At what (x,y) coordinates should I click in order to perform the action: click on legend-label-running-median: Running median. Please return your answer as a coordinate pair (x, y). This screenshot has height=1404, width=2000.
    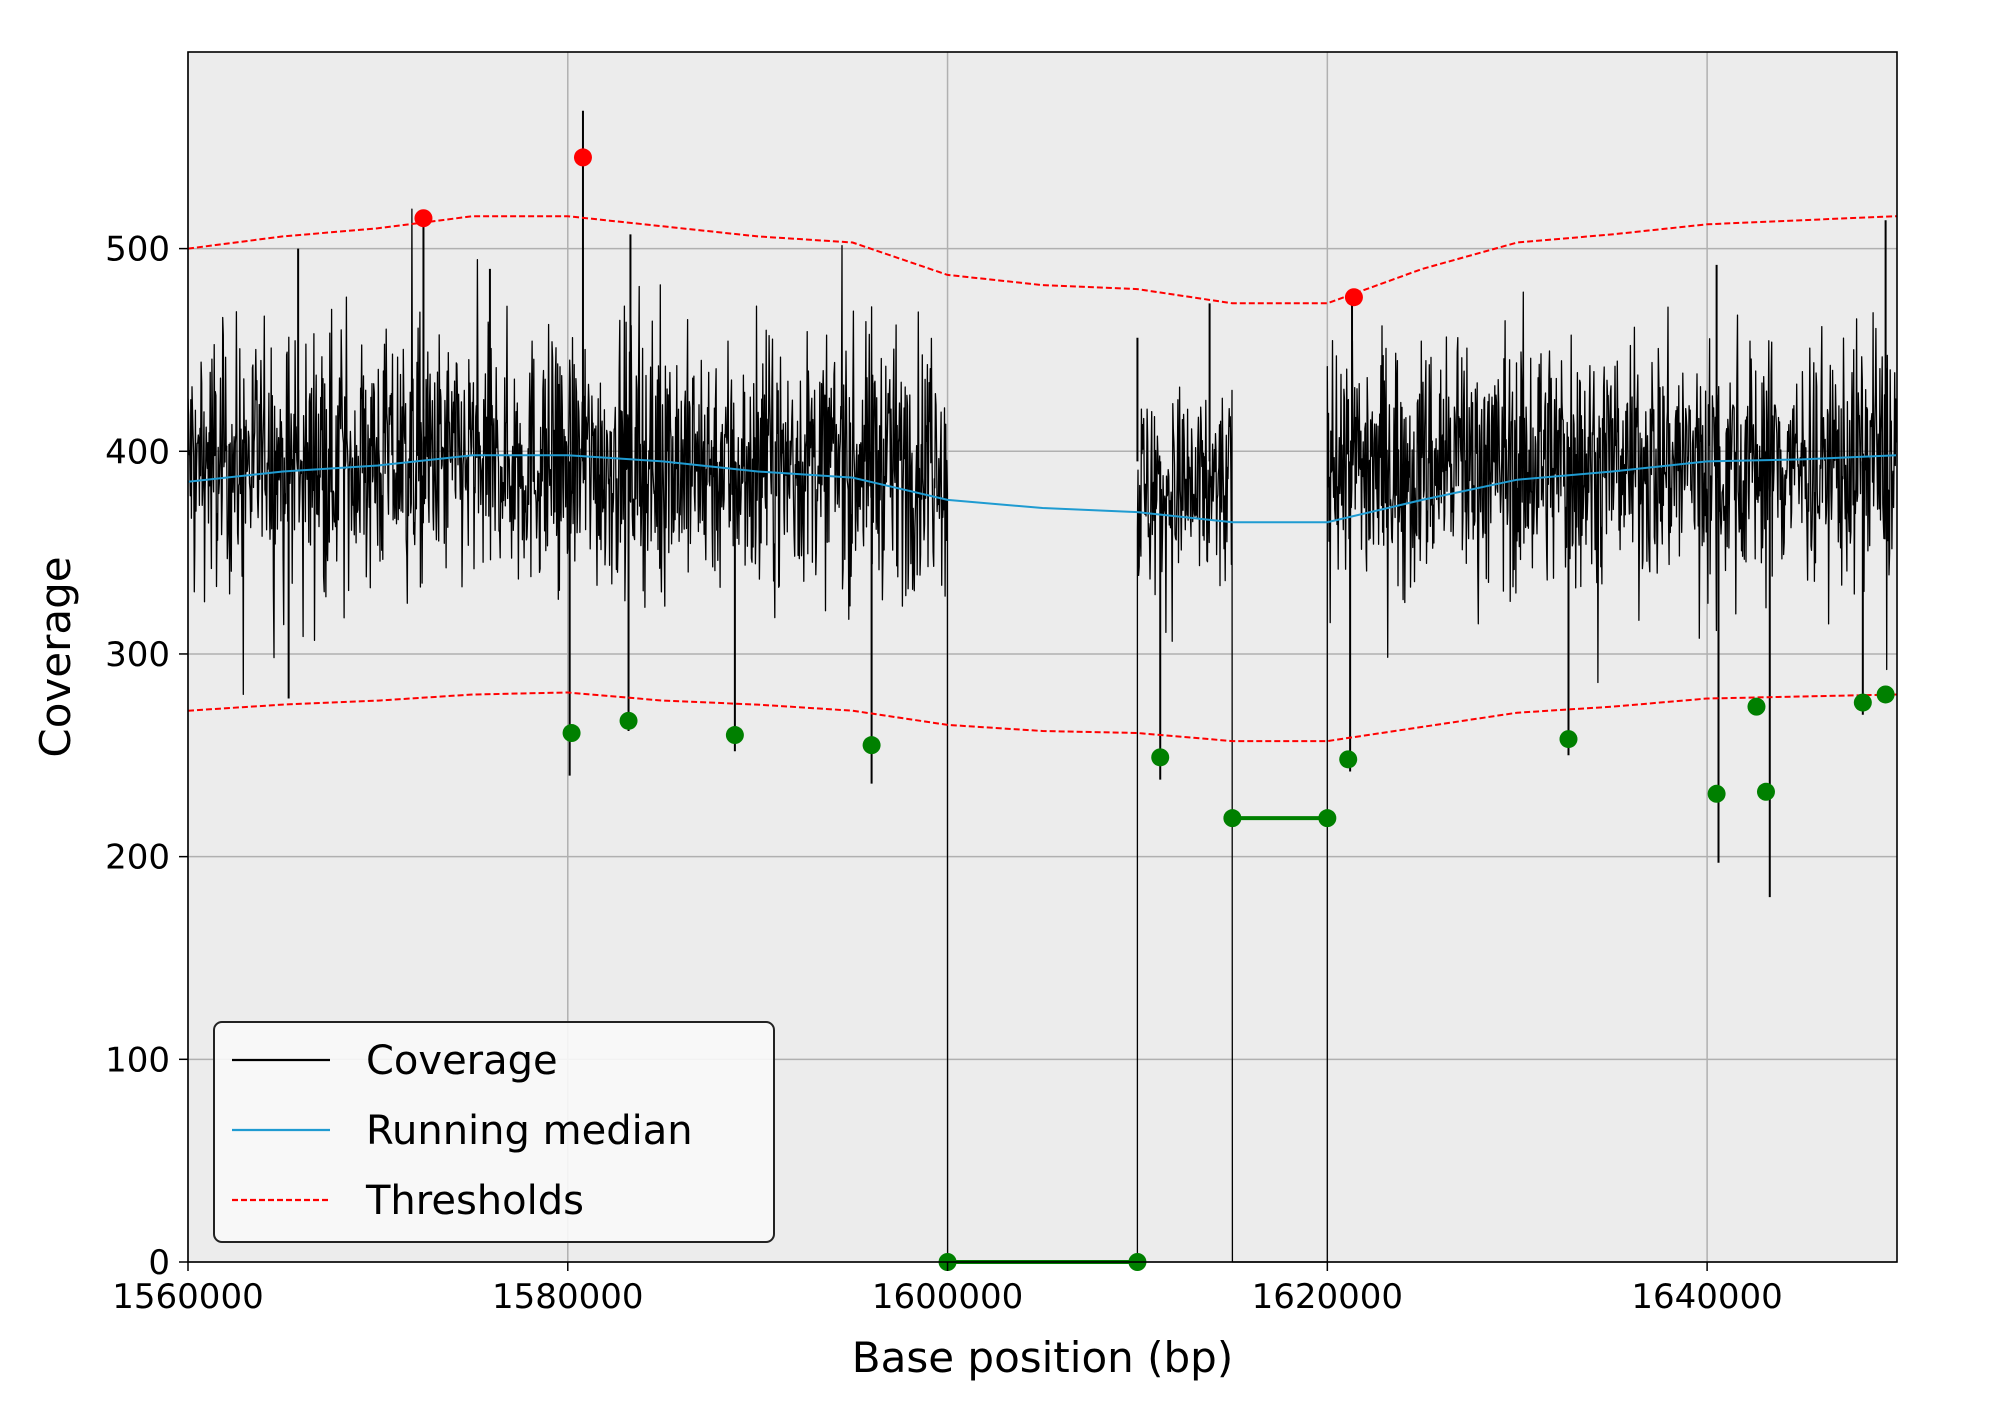
    Looking at the image, I should click on (529, 1131).